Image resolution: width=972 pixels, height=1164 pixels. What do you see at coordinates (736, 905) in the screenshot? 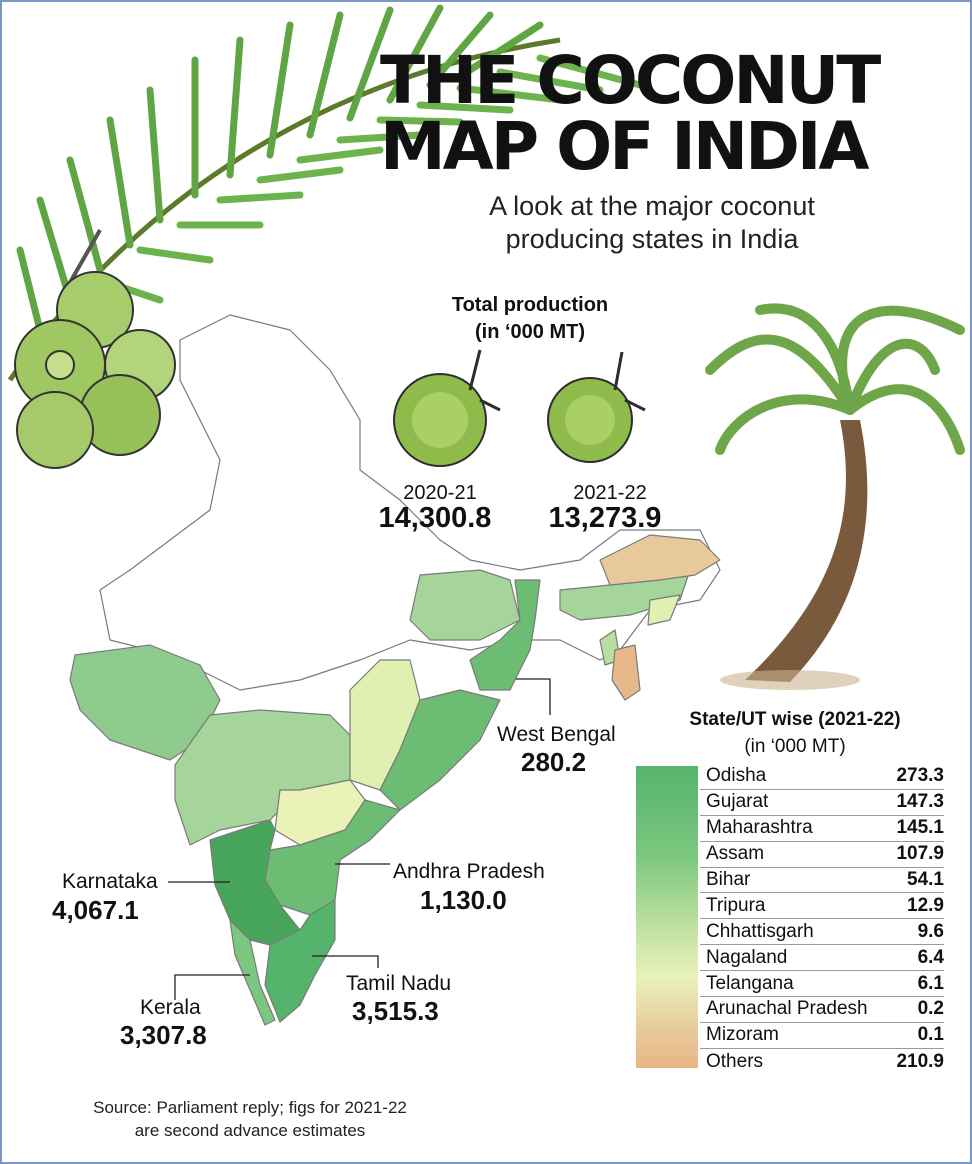
I see `legend-state: Tripura` at bounding box center [736, 905].